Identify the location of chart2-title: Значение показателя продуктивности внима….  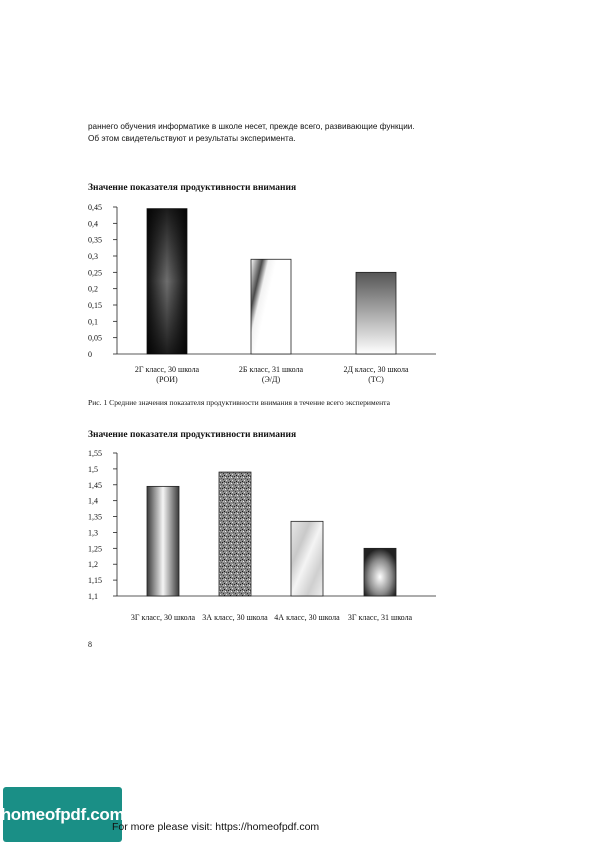
(192, 435).